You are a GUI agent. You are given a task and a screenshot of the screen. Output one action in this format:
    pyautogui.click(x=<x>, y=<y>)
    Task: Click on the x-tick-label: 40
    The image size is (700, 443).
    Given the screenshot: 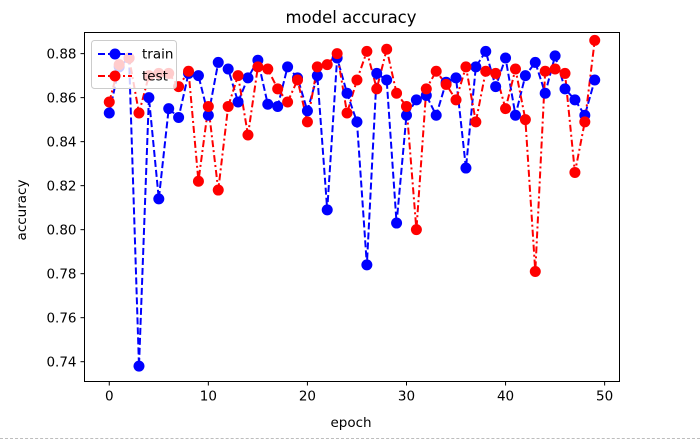 What is the action you would take?
    pyautogui.click(x=505, y=397)
    